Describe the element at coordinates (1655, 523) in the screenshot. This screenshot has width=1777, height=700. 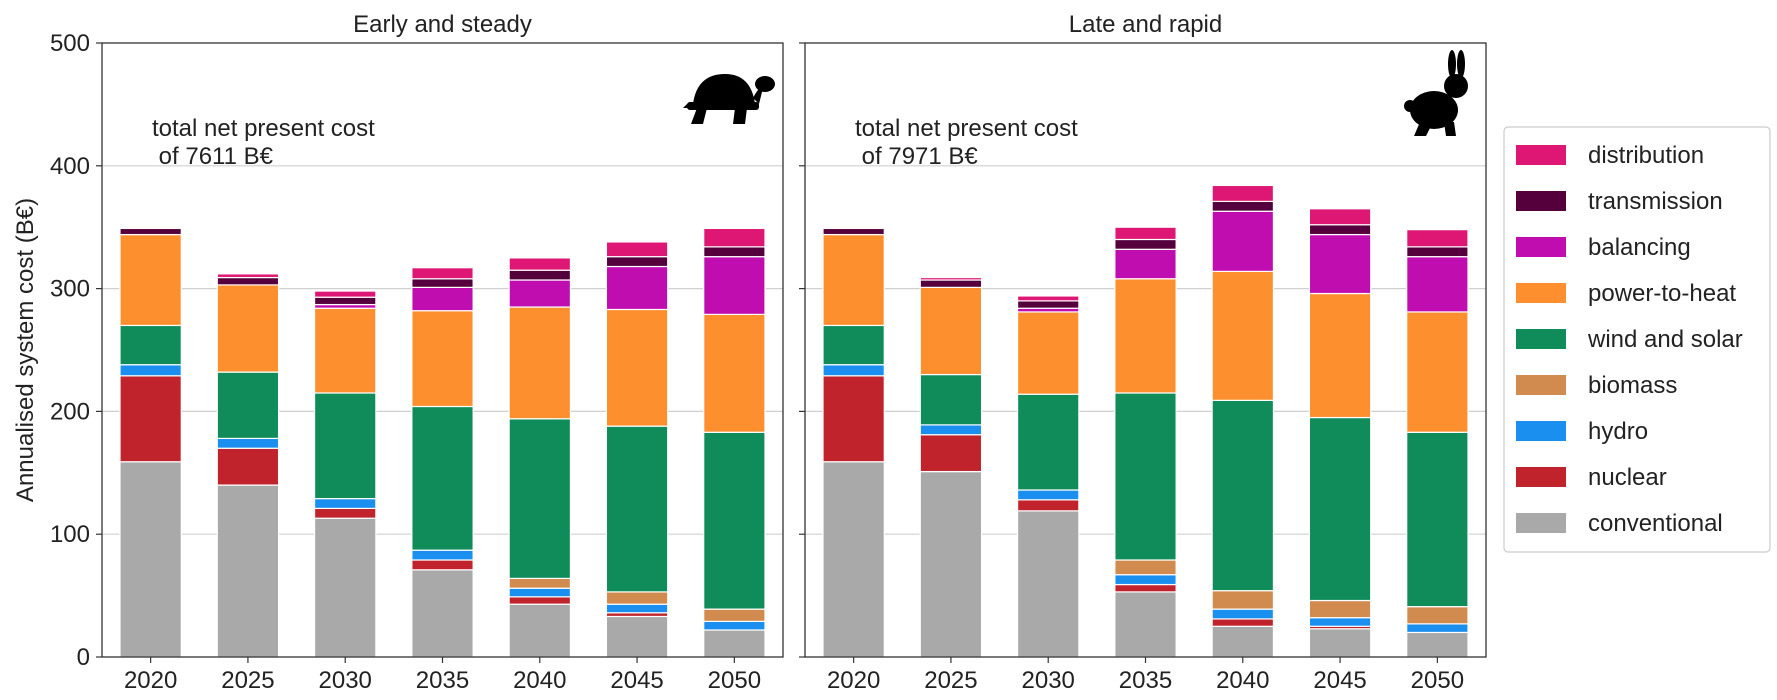
I see `legend-label: conventional` at that location.